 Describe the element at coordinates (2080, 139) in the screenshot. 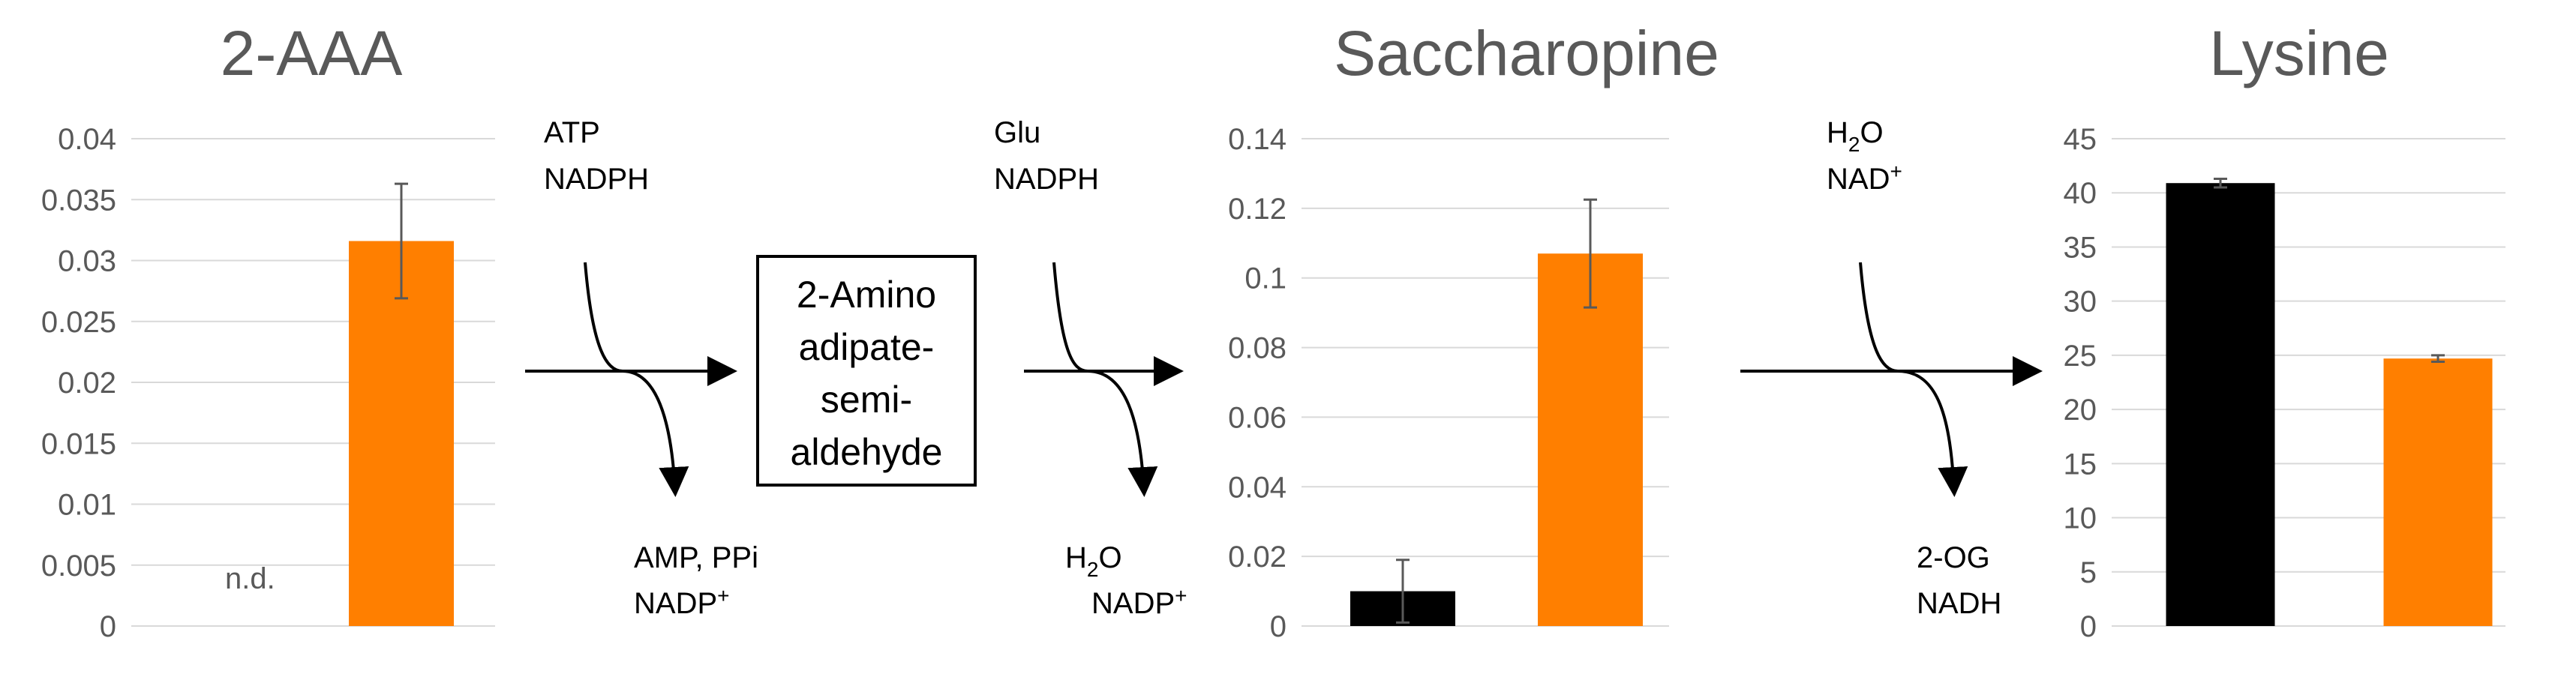

I see `y-tick-label: 45` at that location.